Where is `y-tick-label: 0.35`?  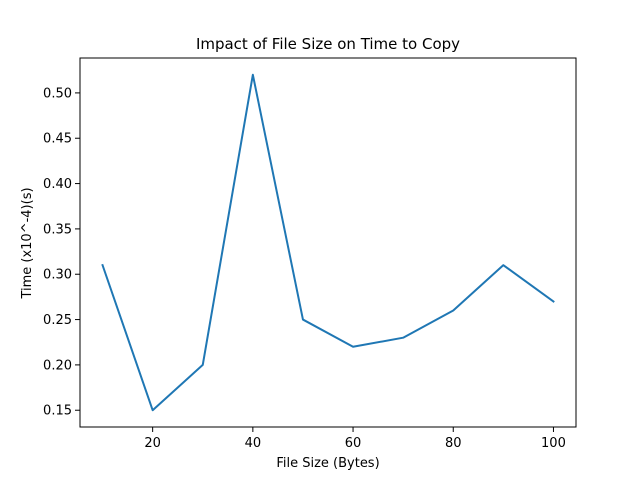 y-tick-label: 0.35 is located at coordinates (57, 229).